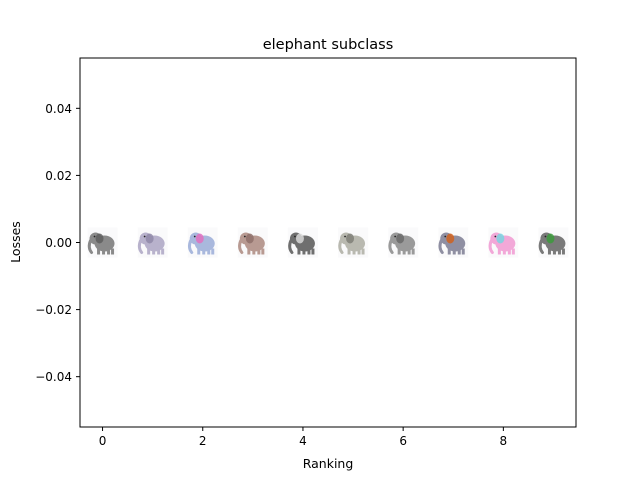  I want to click on x-axis-label: Ranking, so click(328, 463).